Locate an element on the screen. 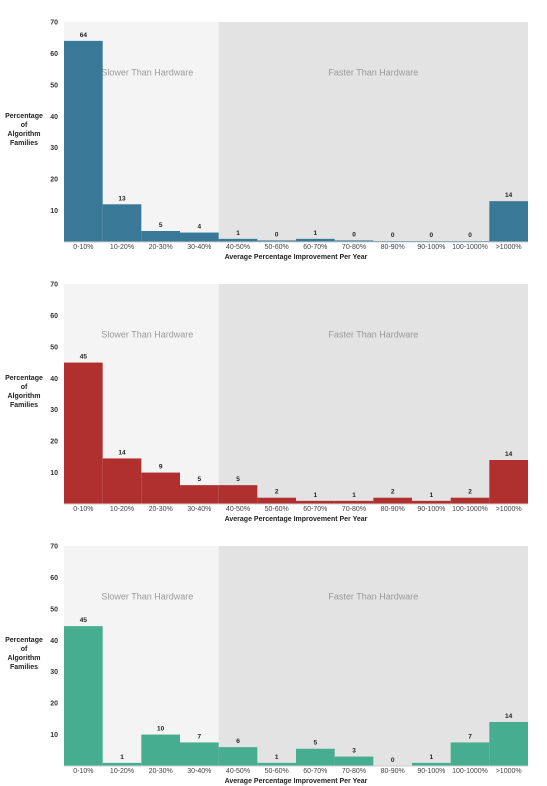 Image resolution: width=547 pixels, height=786 pixels. x-tick-label: 30-40% is located at coordinates (199, 247).